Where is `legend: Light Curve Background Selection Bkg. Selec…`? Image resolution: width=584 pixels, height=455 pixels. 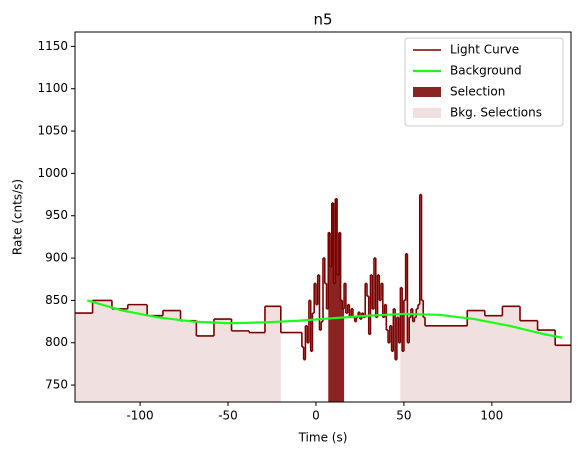 legend: Light Curve Background Selection Bkg. Selec… is located at coordinates (484, 82).